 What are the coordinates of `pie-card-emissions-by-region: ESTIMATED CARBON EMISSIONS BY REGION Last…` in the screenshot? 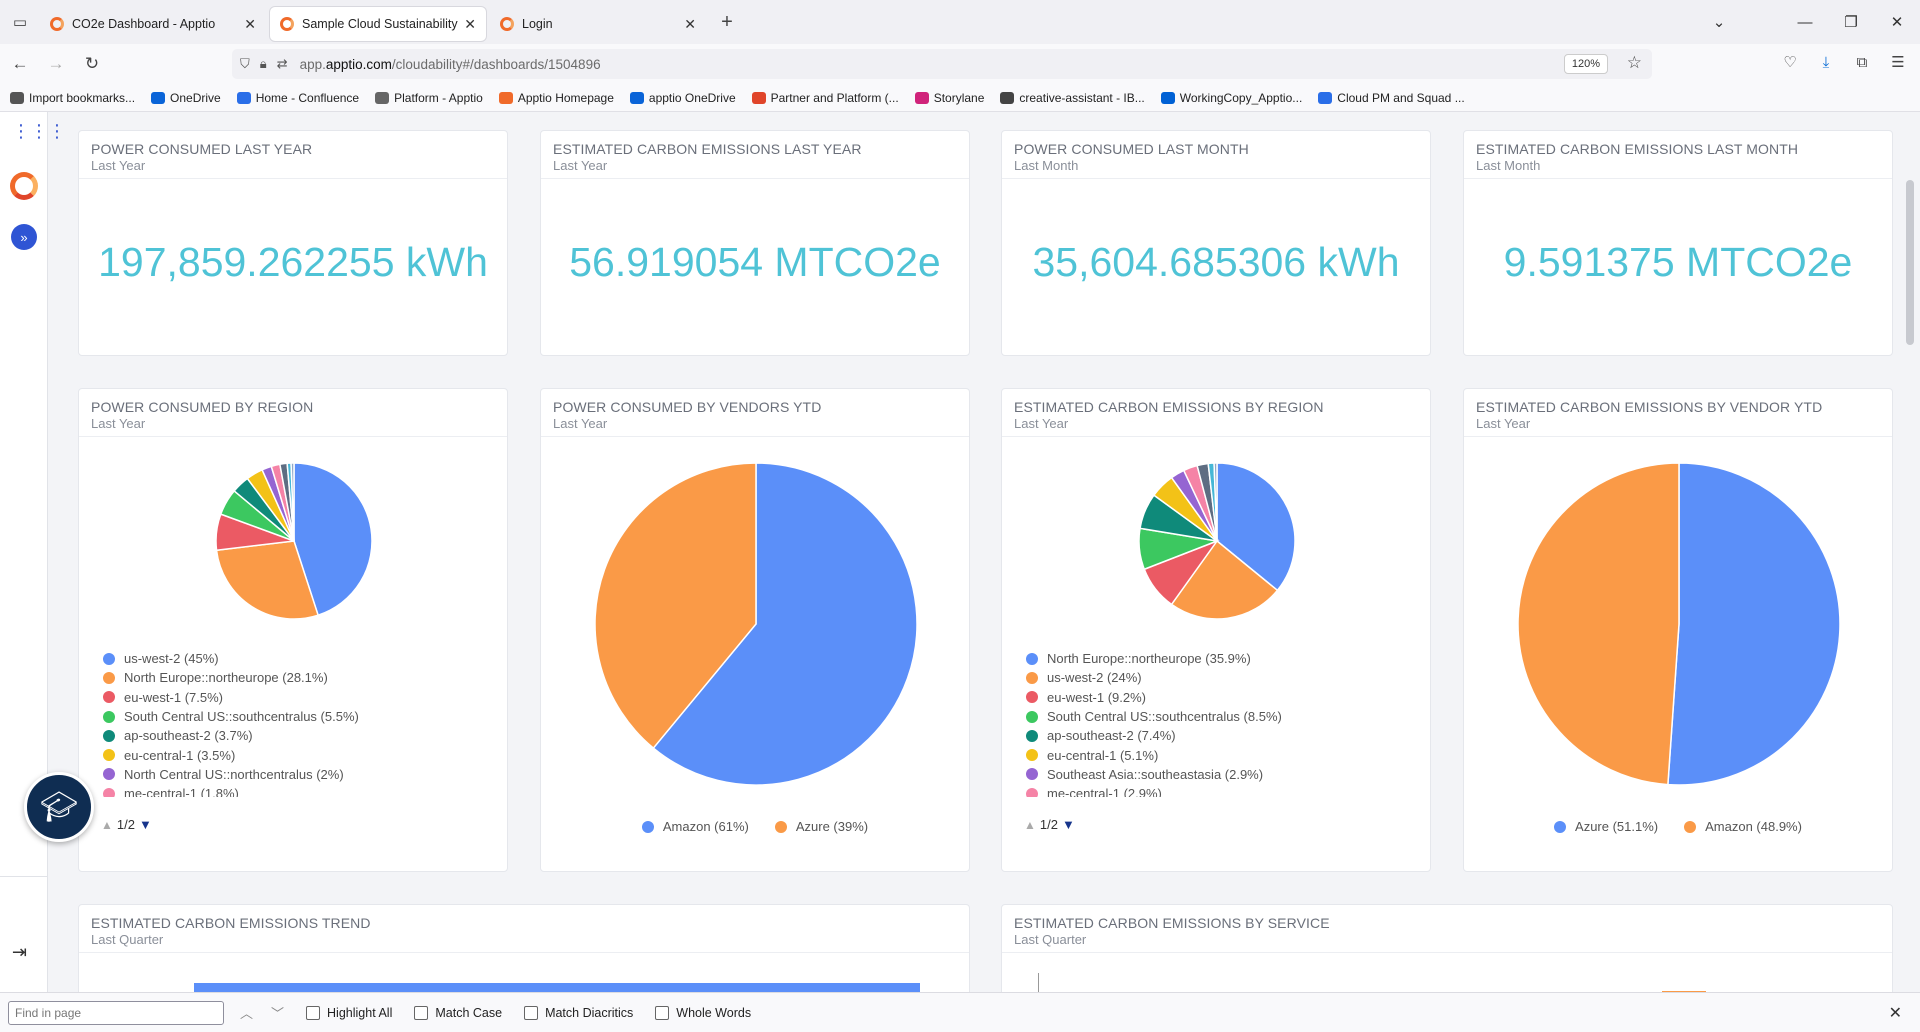 It's located at (1216, 630).